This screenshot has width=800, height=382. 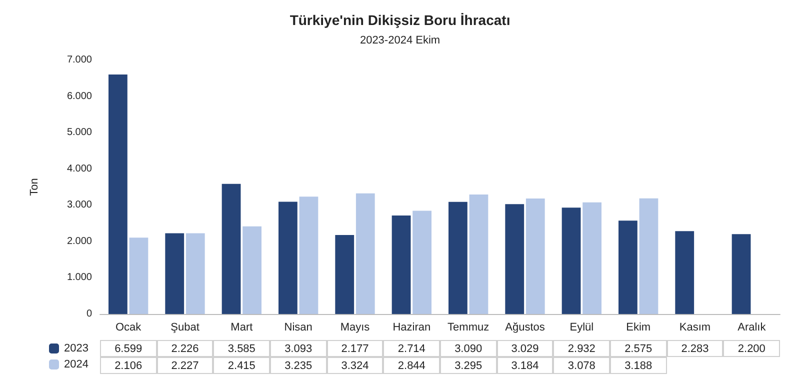 What do you see at coordinates (525, 328) in the screenshot?
I see `x-tick-label: Ağustos` at bounding box center [525, 328].